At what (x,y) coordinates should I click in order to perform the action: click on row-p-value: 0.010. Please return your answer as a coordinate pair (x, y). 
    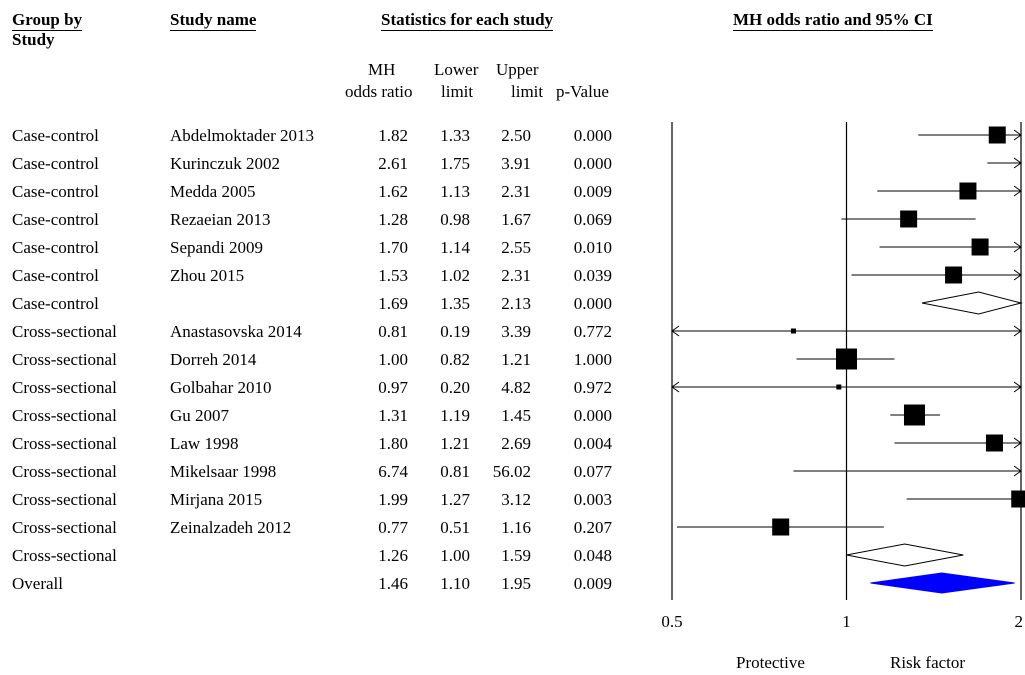
    Looking at the image, I should click on (592, 247).